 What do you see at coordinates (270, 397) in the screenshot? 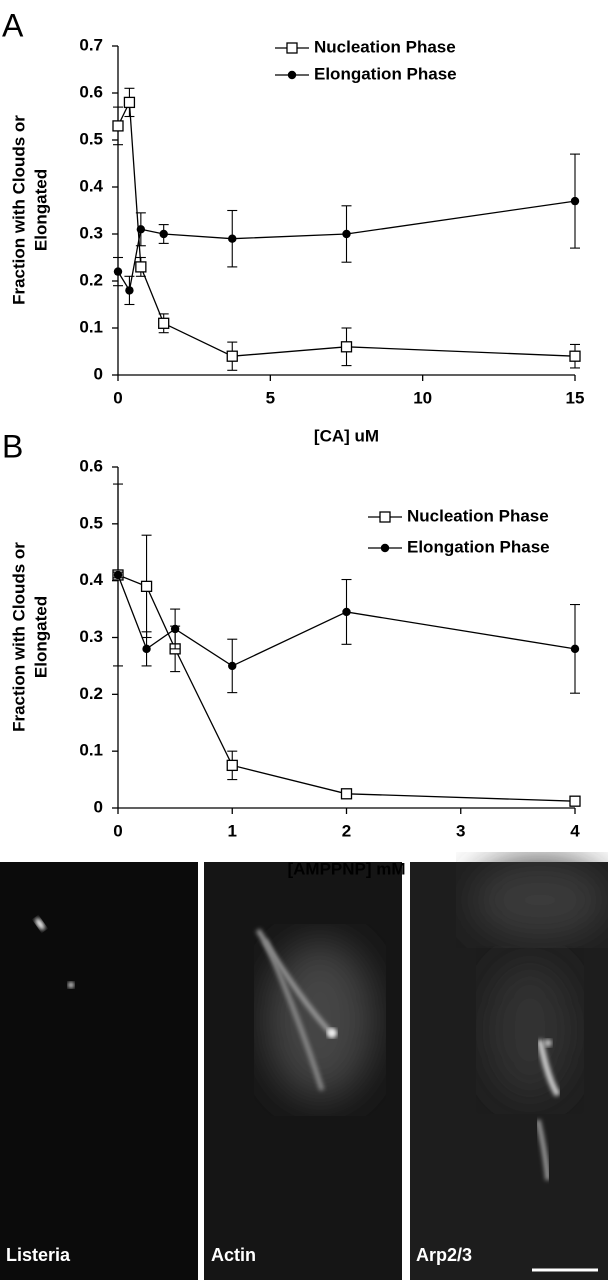
I see `x-tick-label: 5` at bounding box center [270, 397].